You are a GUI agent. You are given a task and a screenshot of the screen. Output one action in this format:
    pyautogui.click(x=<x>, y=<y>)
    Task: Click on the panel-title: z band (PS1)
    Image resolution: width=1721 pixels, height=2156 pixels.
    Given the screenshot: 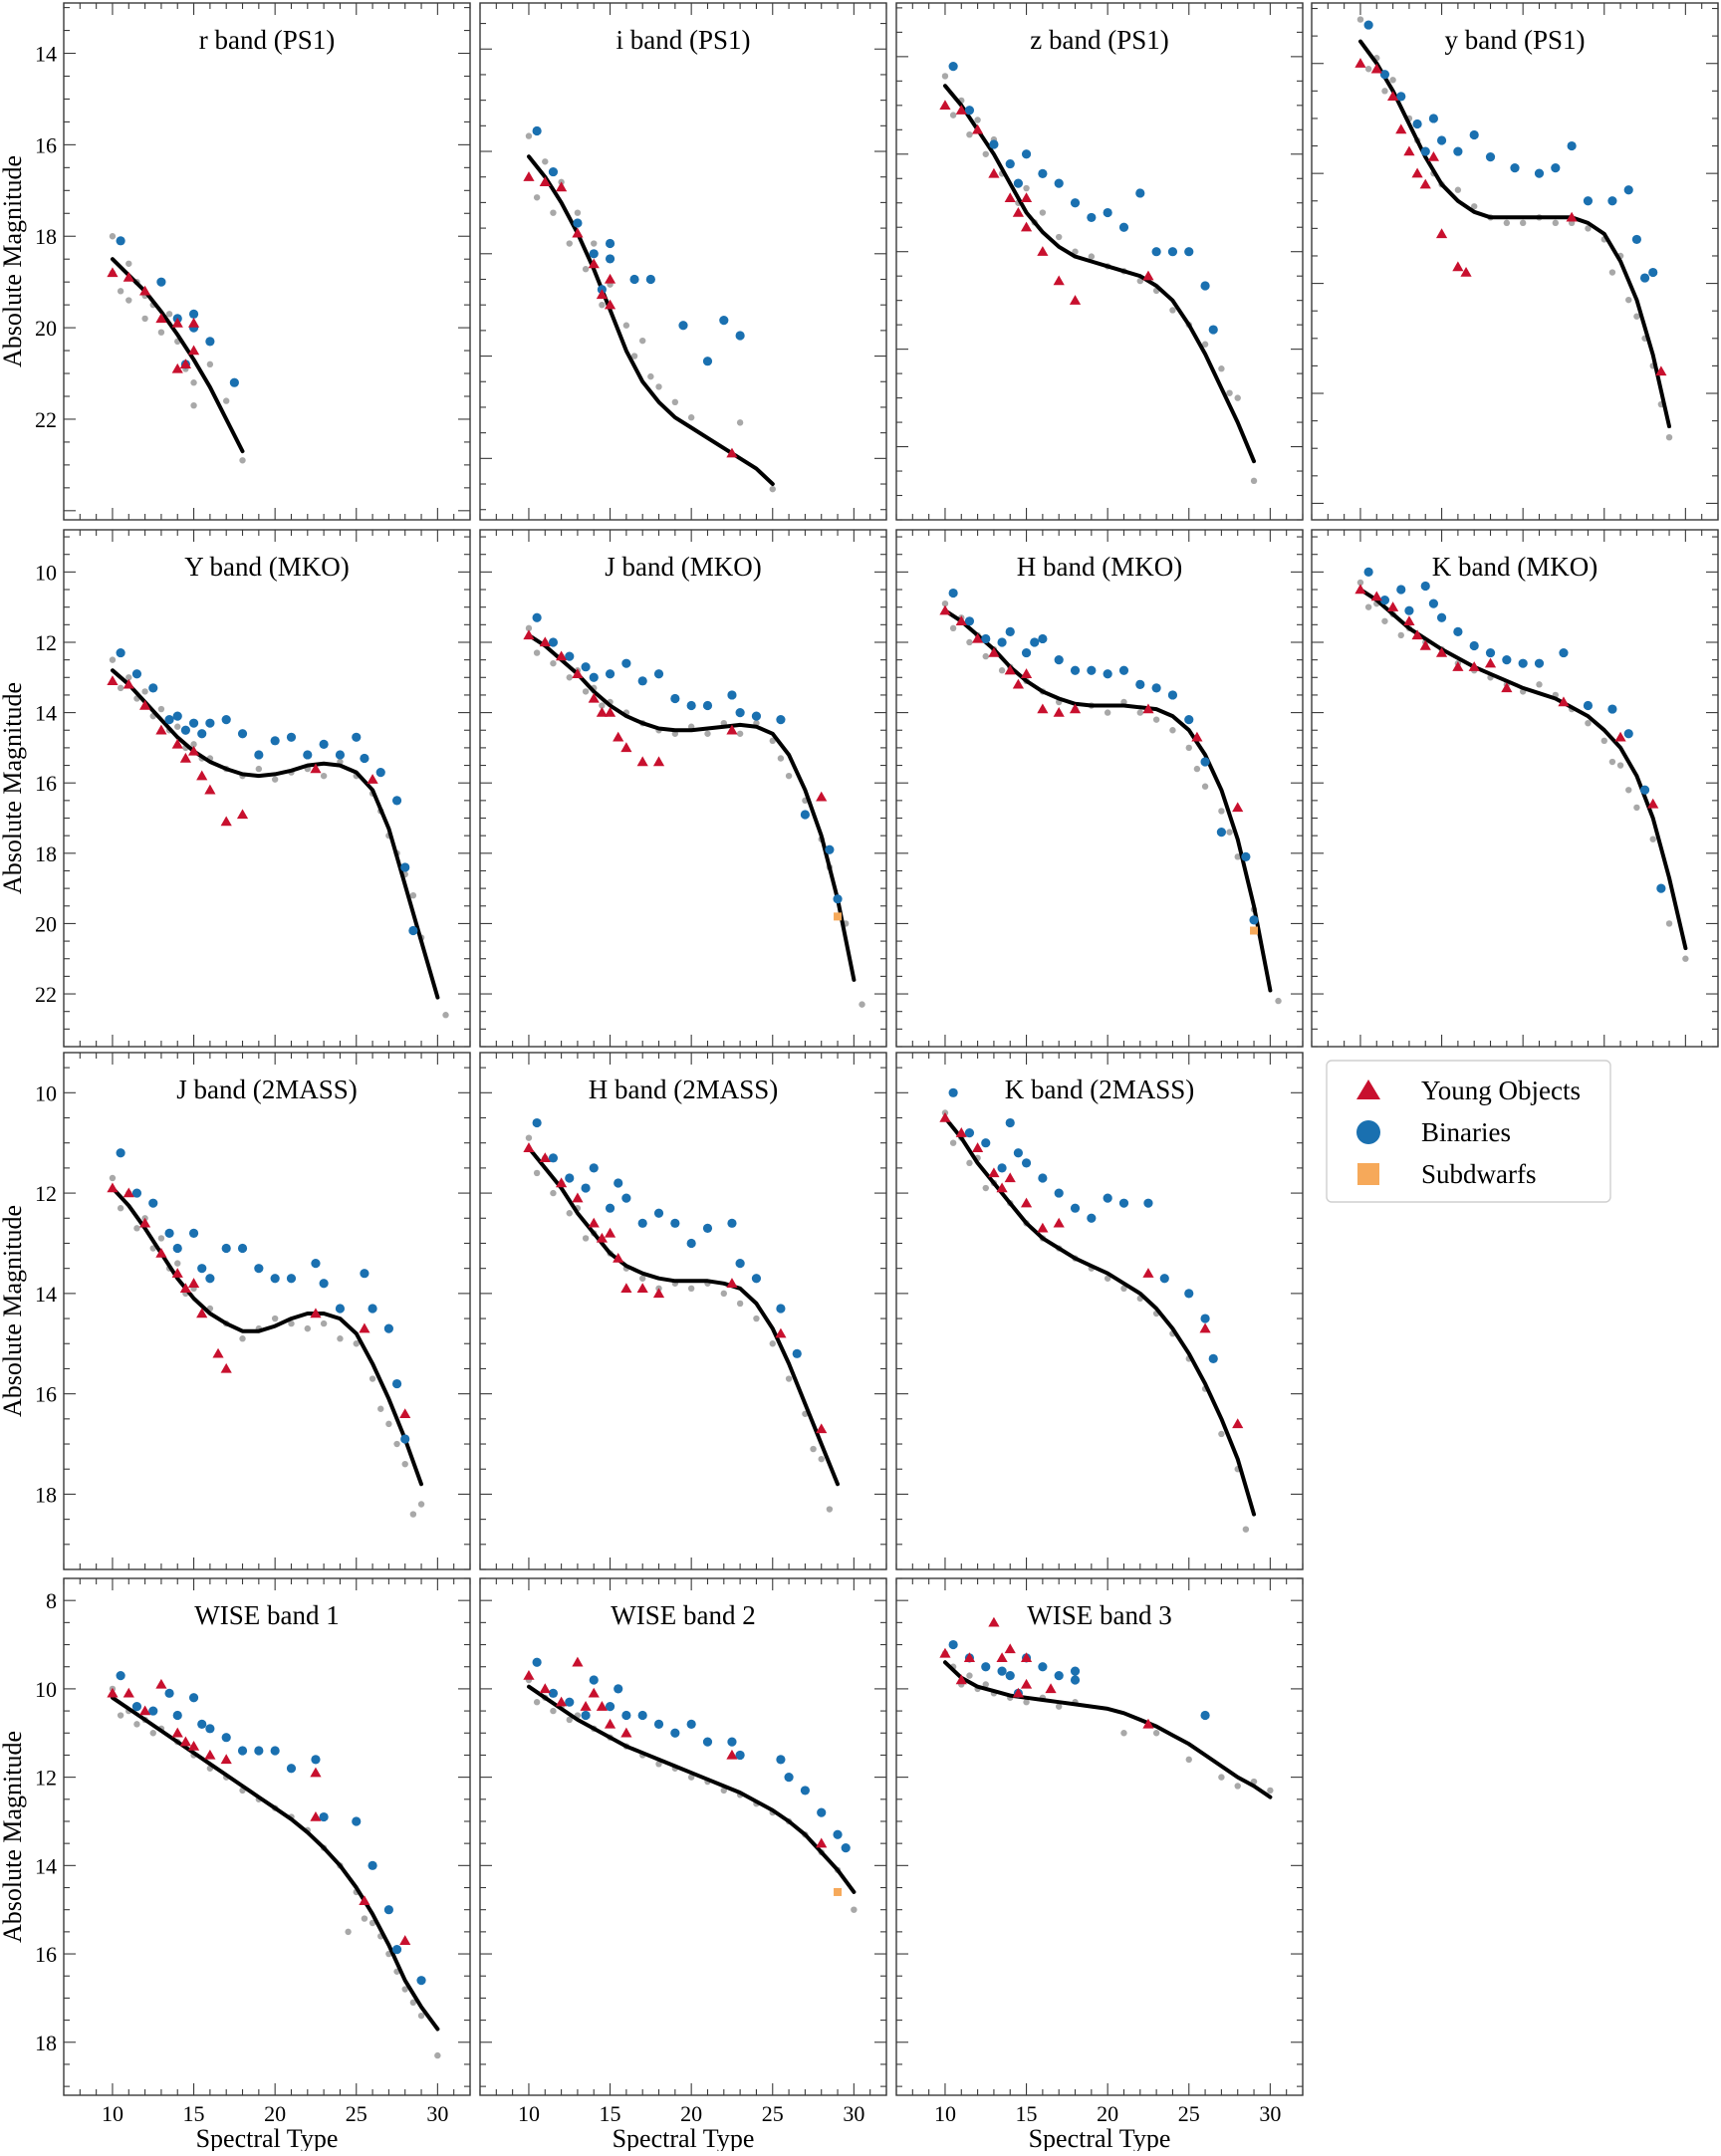 What is the action you would take?
    pyautogui.click(x=1099, y=40)
    